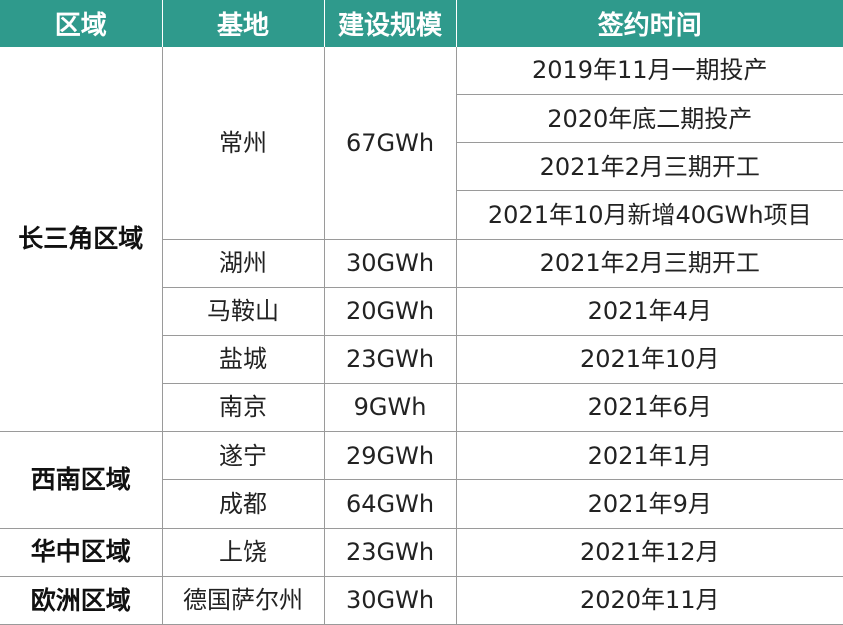 The width and height of the screenshot is (843, 625). Describe the element at coordinates (243, 143) in the screenshot. I see `base-cell: 常州` at that location.